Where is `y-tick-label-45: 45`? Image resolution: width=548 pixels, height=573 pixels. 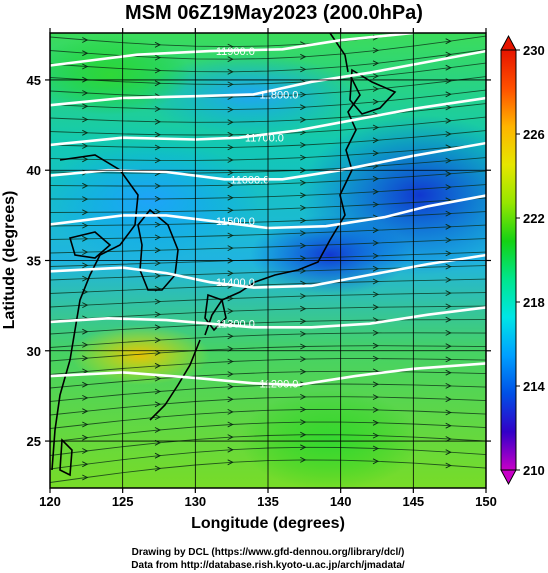
y-tick-label-45: 45 is located at coordinates (34, 80).